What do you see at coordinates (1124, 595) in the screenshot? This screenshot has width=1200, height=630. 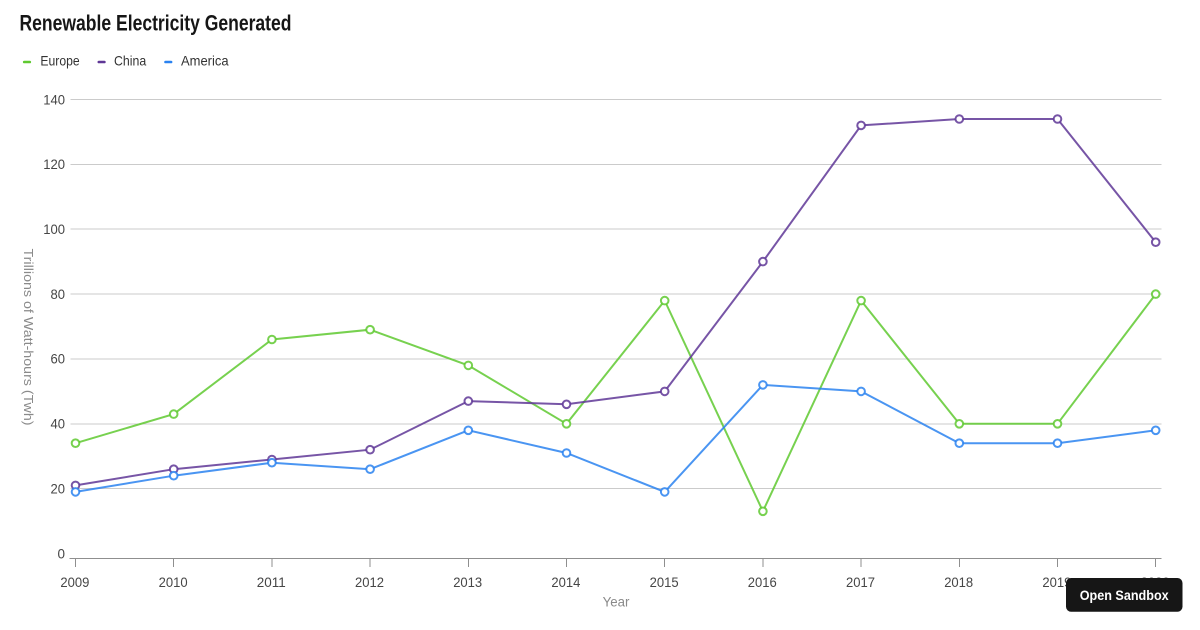 I see `svg-text: Open Sandbox` at bounding box center [1124, 595].